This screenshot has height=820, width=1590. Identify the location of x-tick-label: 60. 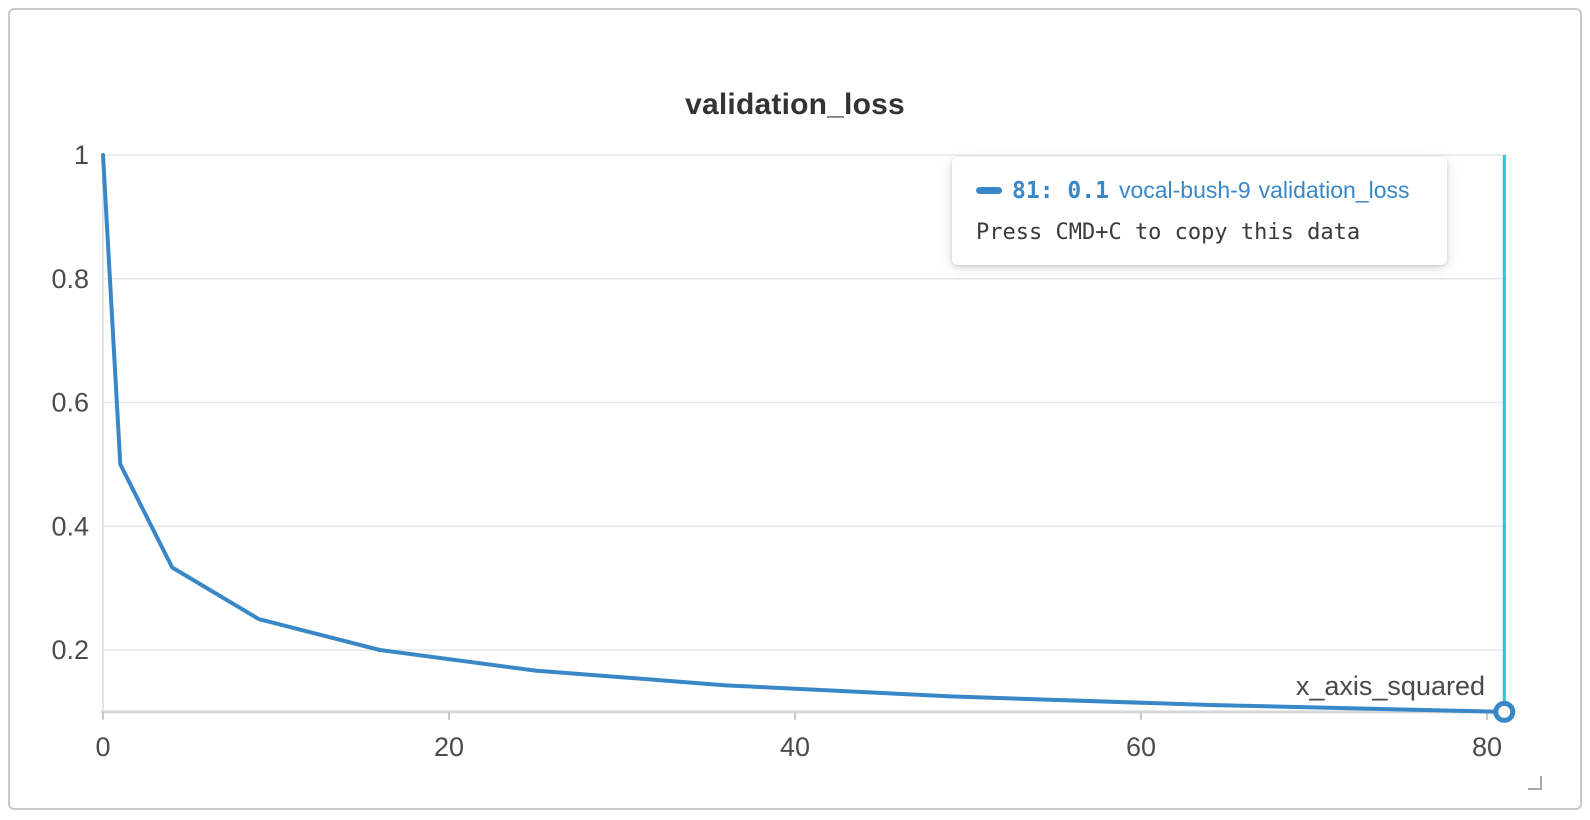
(1141, 747).